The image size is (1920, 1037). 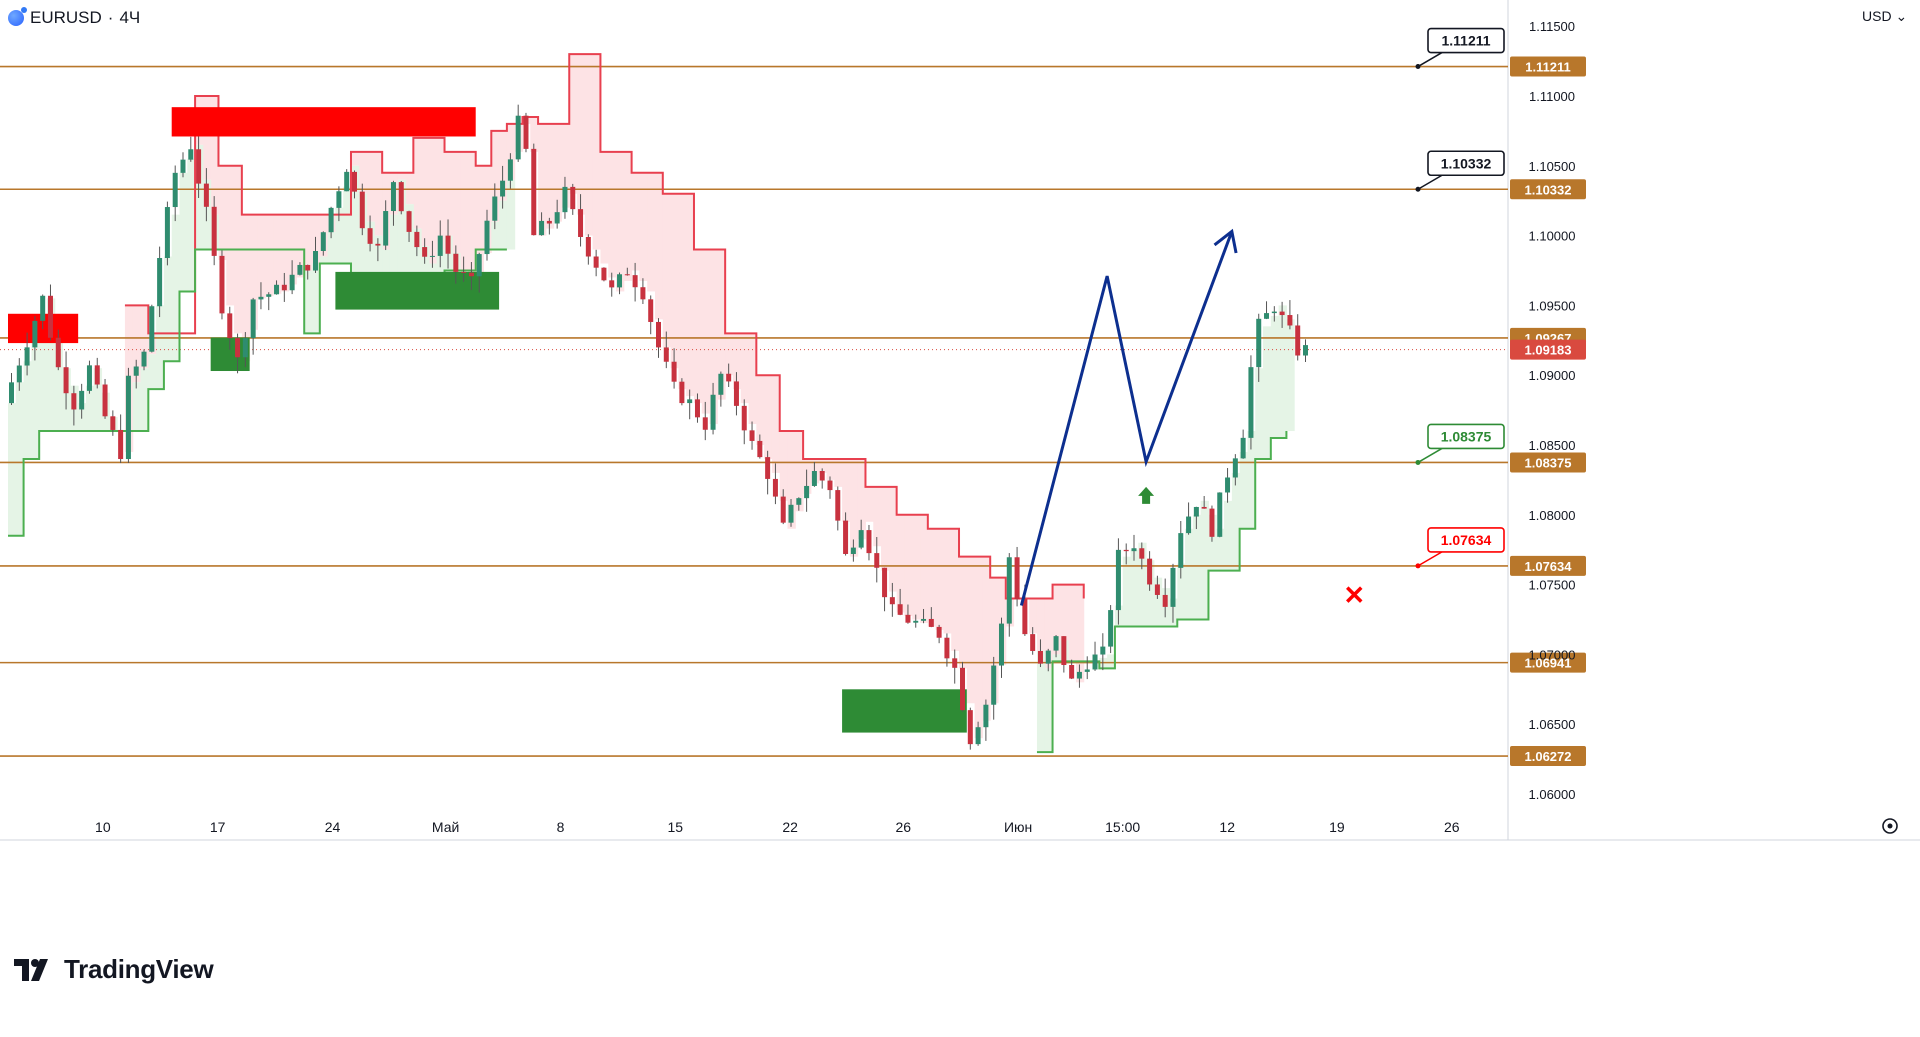 I want to click on level-callout-label: 1.10332, so click(x=1466, y=163).